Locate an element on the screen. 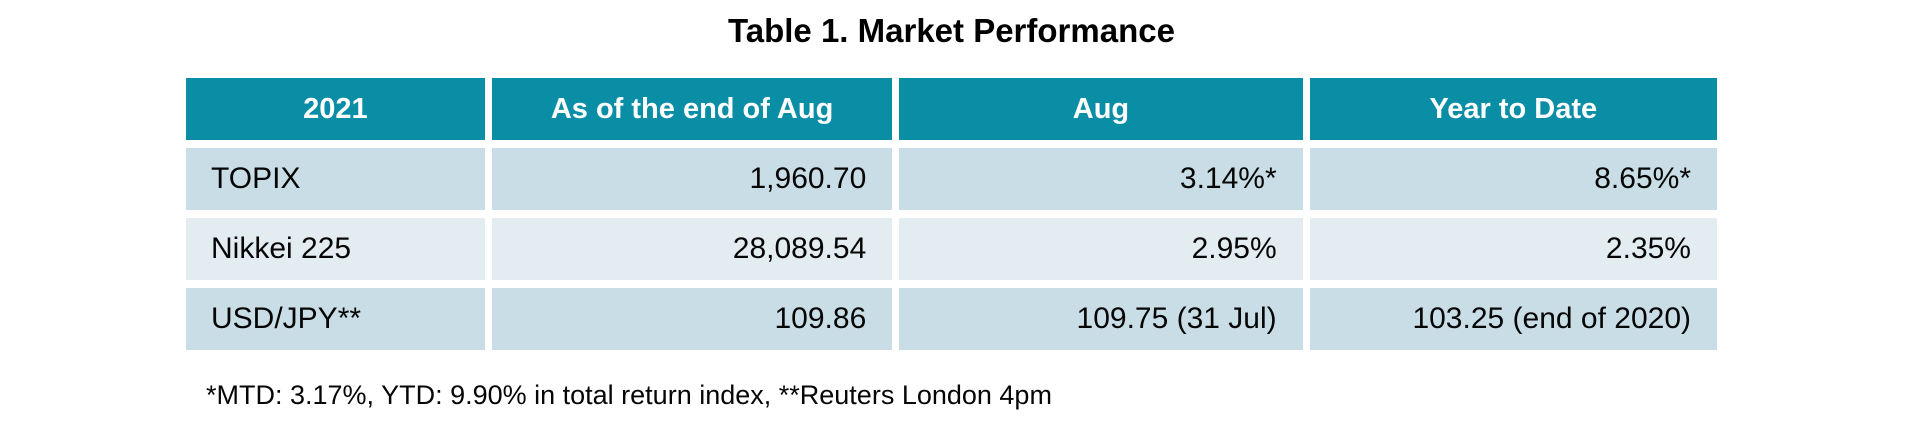 Image resolution: width=1920 pixels, height=442 pixels. cell-topix-label: TOPIX is located at coordinates (335, 179).